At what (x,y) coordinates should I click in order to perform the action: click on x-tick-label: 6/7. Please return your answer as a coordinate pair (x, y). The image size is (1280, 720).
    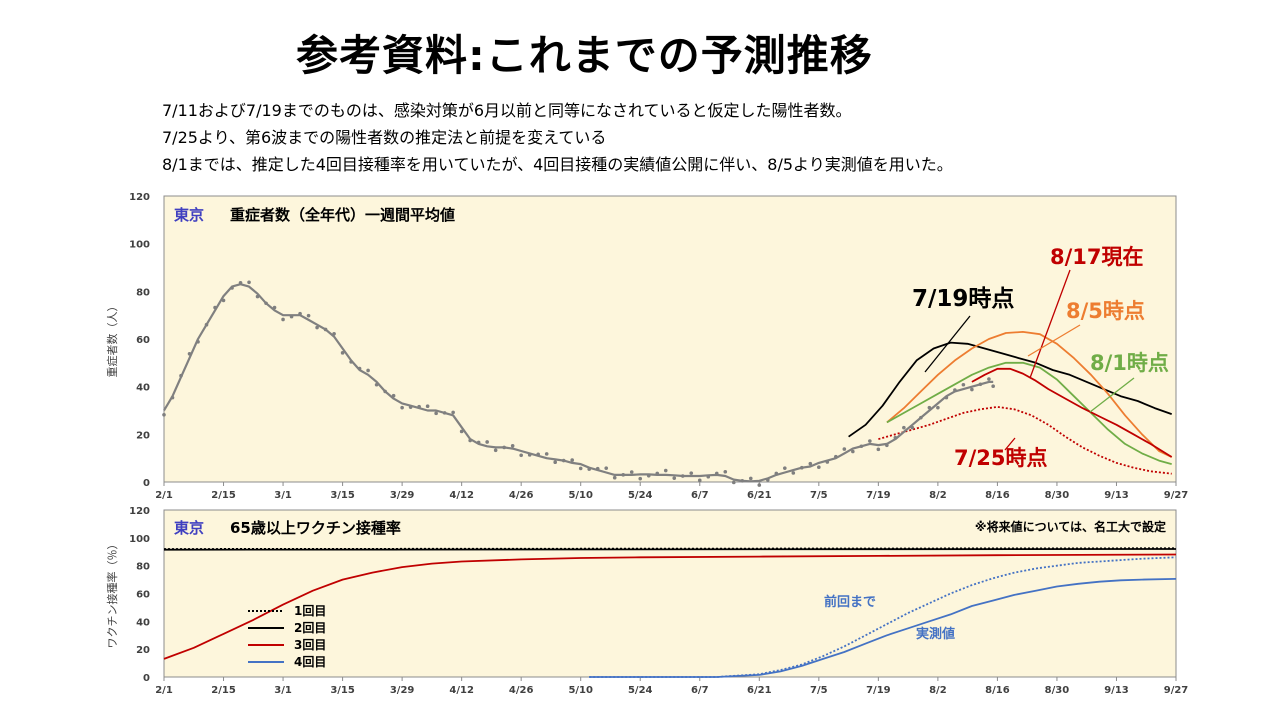
    Looking at the image, I should click on (700, 495).